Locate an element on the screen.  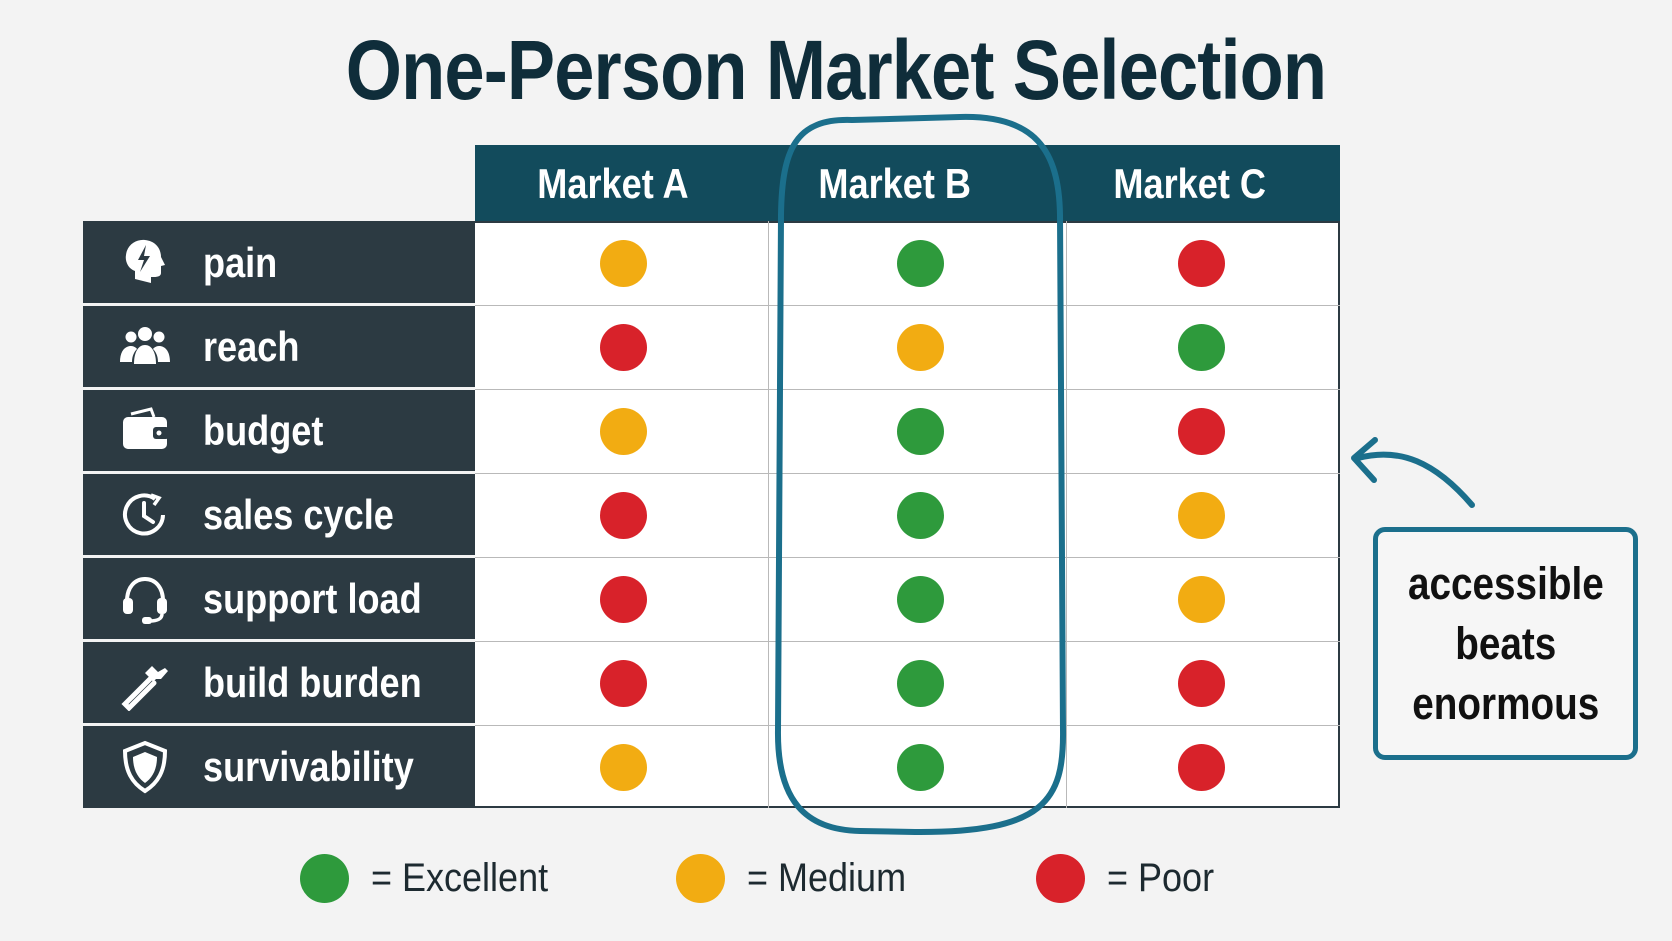
row-label-pain: pain is located at coordinates (279, 263).